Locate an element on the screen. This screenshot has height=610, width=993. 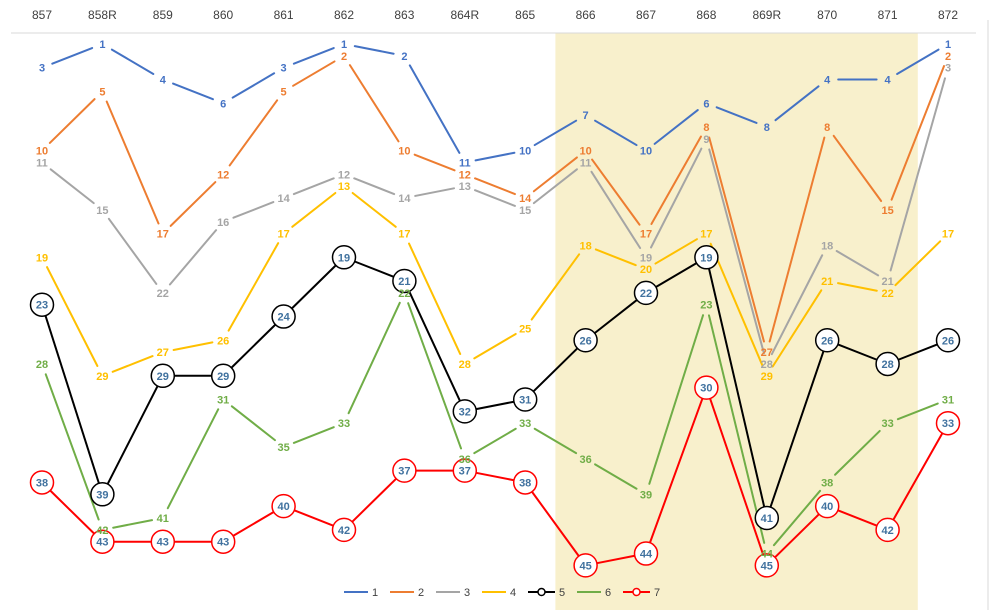
series-3-data-label: 16 is located at coordinates (223, 223).